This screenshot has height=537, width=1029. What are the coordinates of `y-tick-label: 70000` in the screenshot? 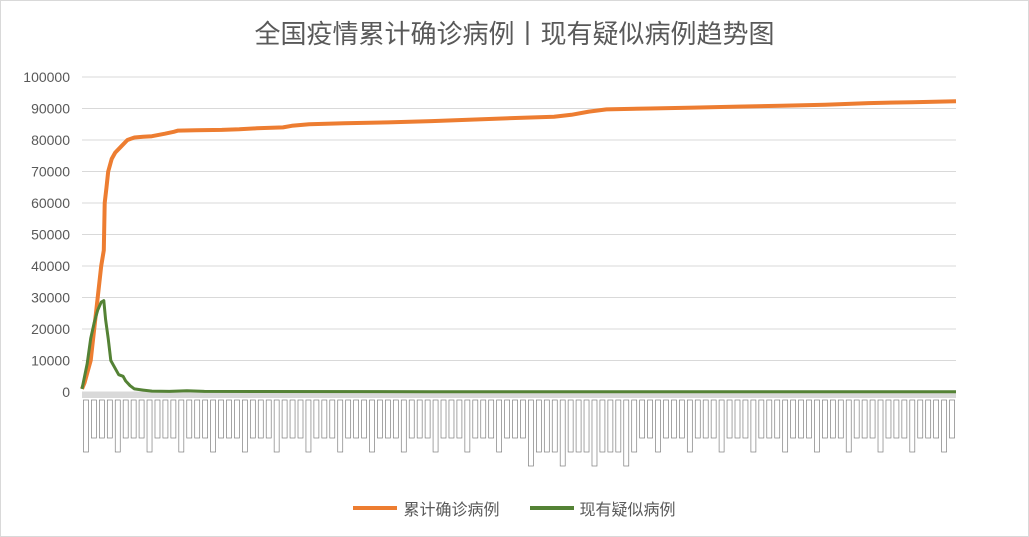 It's located at (50, 172).